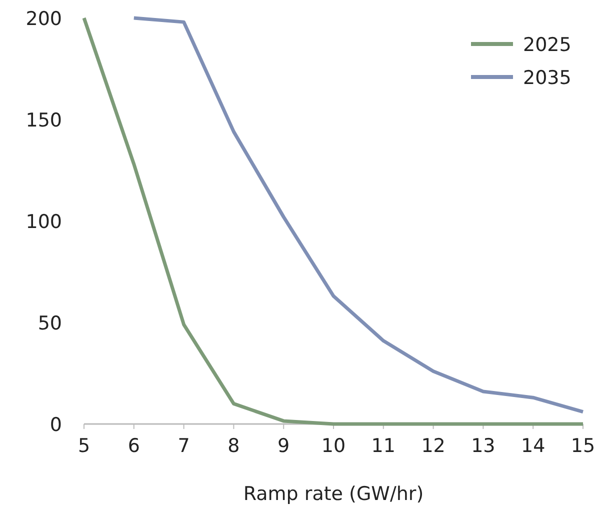  Describe the element at coordinates (44, 121) in the screenshot. I see `y-tick-label: 150` at that location.